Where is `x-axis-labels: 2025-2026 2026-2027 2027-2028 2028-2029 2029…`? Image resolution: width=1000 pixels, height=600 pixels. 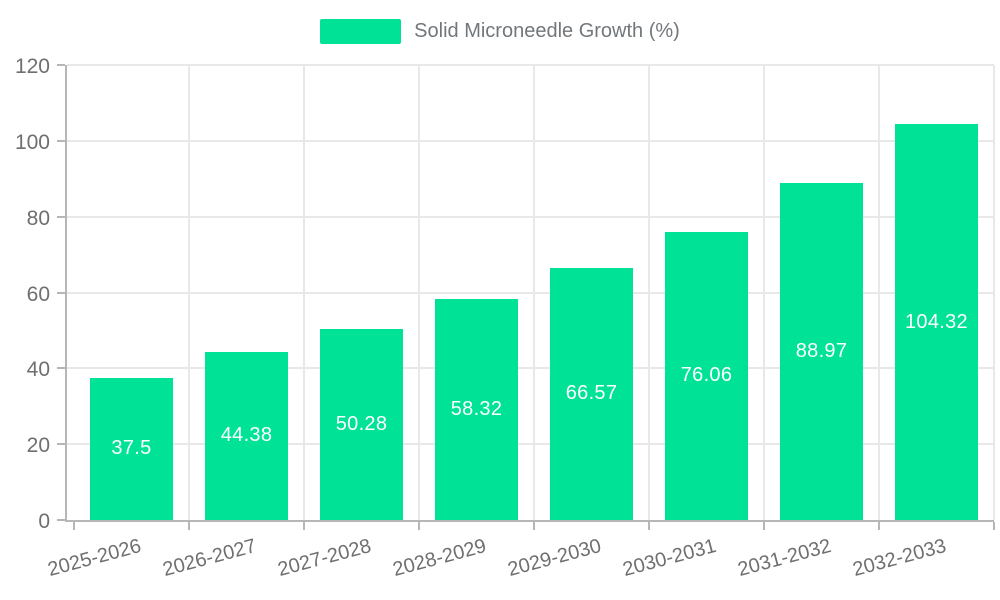 x-axis-labels: 2025-2026 2026-2027 2027-2028 2028-2029 2029… is located at coordinates (519, 559).